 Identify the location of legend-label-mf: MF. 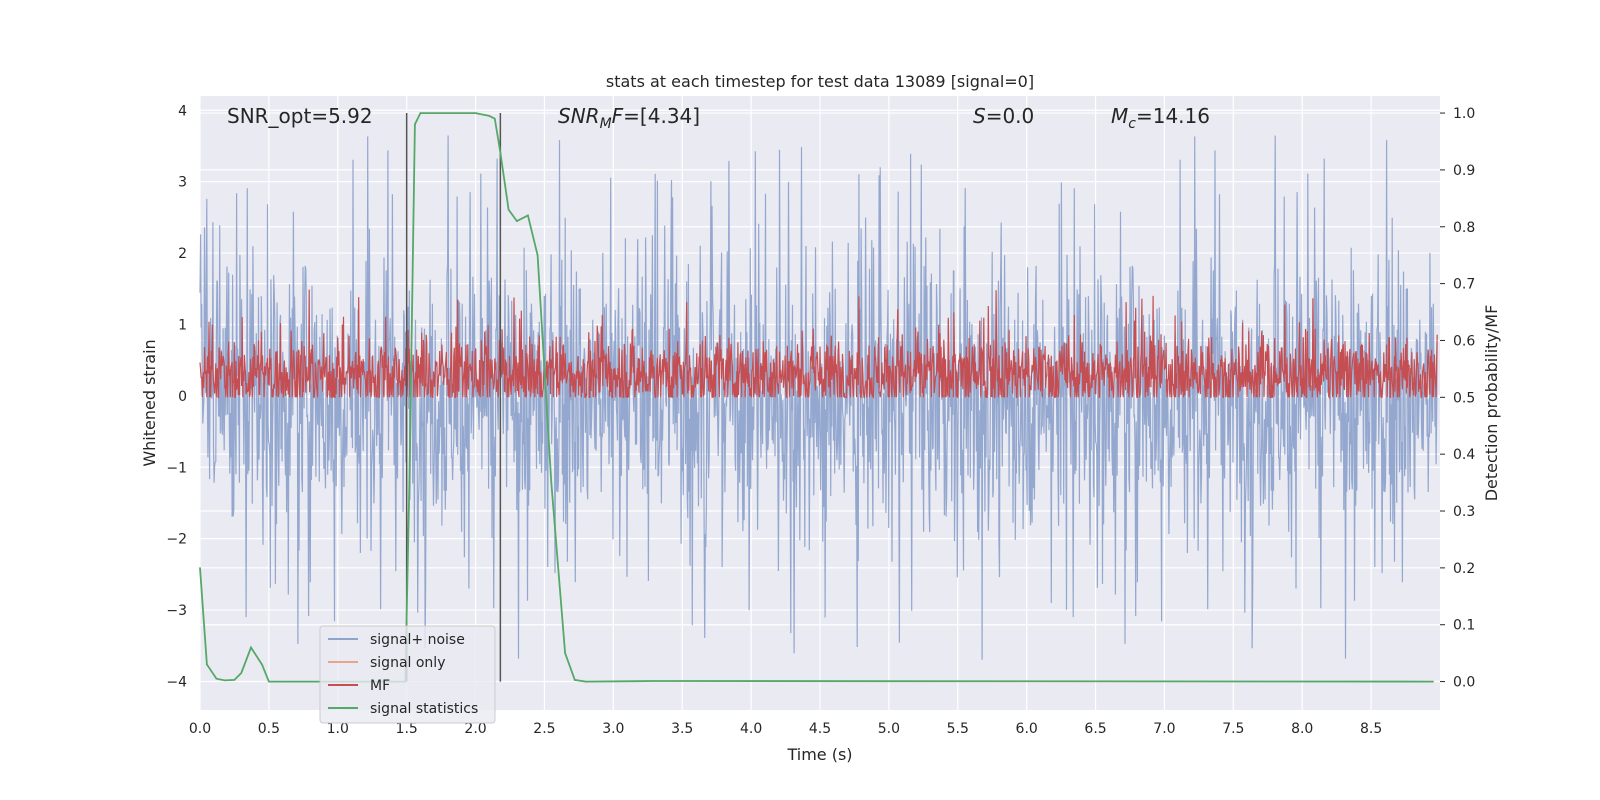
(380, 686).